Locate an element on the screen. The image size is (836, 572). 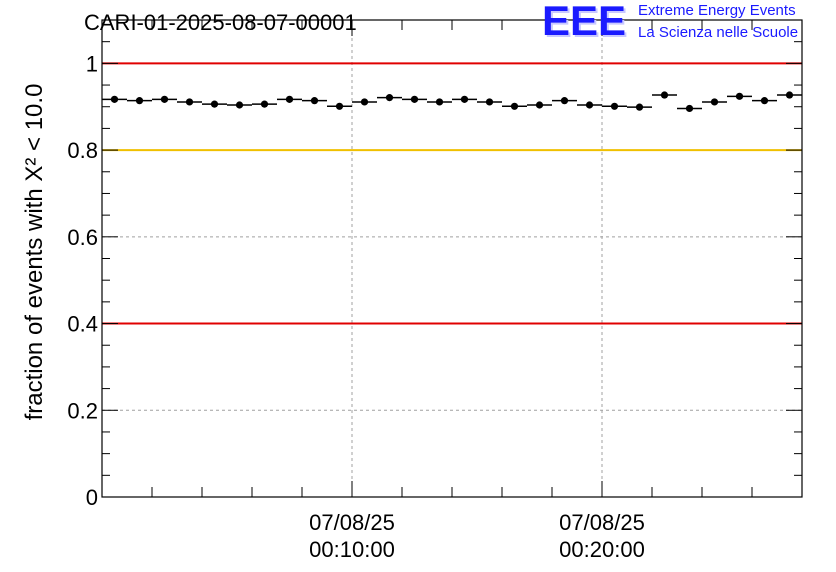
x-tick-label-time: 00:10:00 is located at coordinates (352, 549).